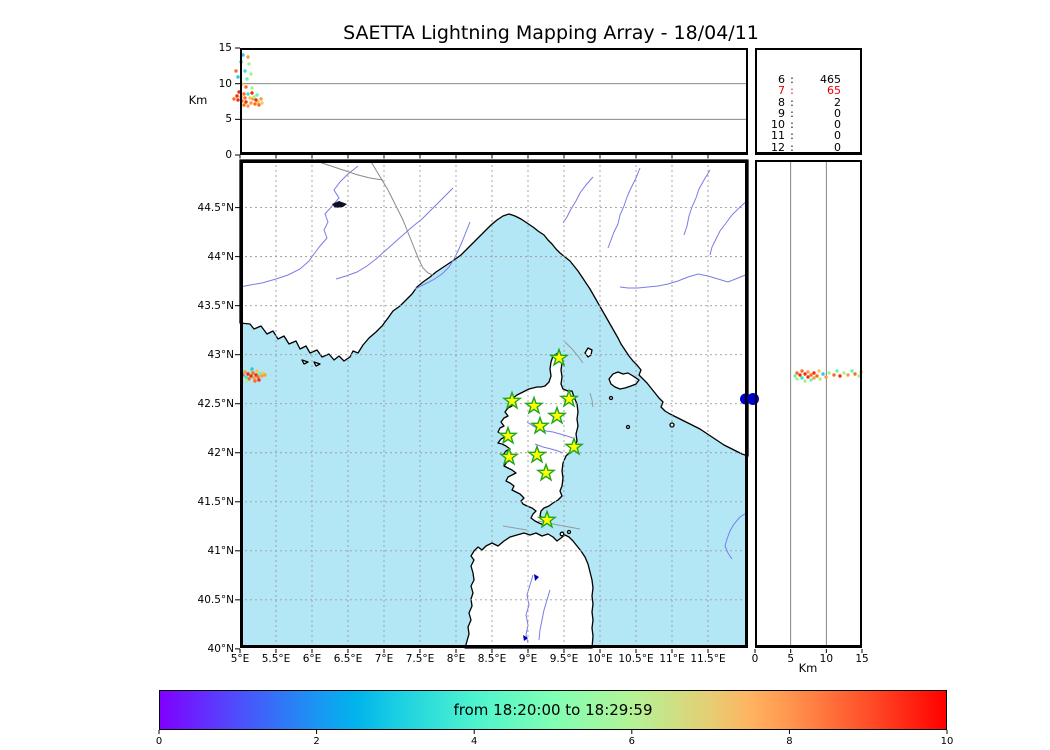  I want to click on lma-stations, so click(541, 438).